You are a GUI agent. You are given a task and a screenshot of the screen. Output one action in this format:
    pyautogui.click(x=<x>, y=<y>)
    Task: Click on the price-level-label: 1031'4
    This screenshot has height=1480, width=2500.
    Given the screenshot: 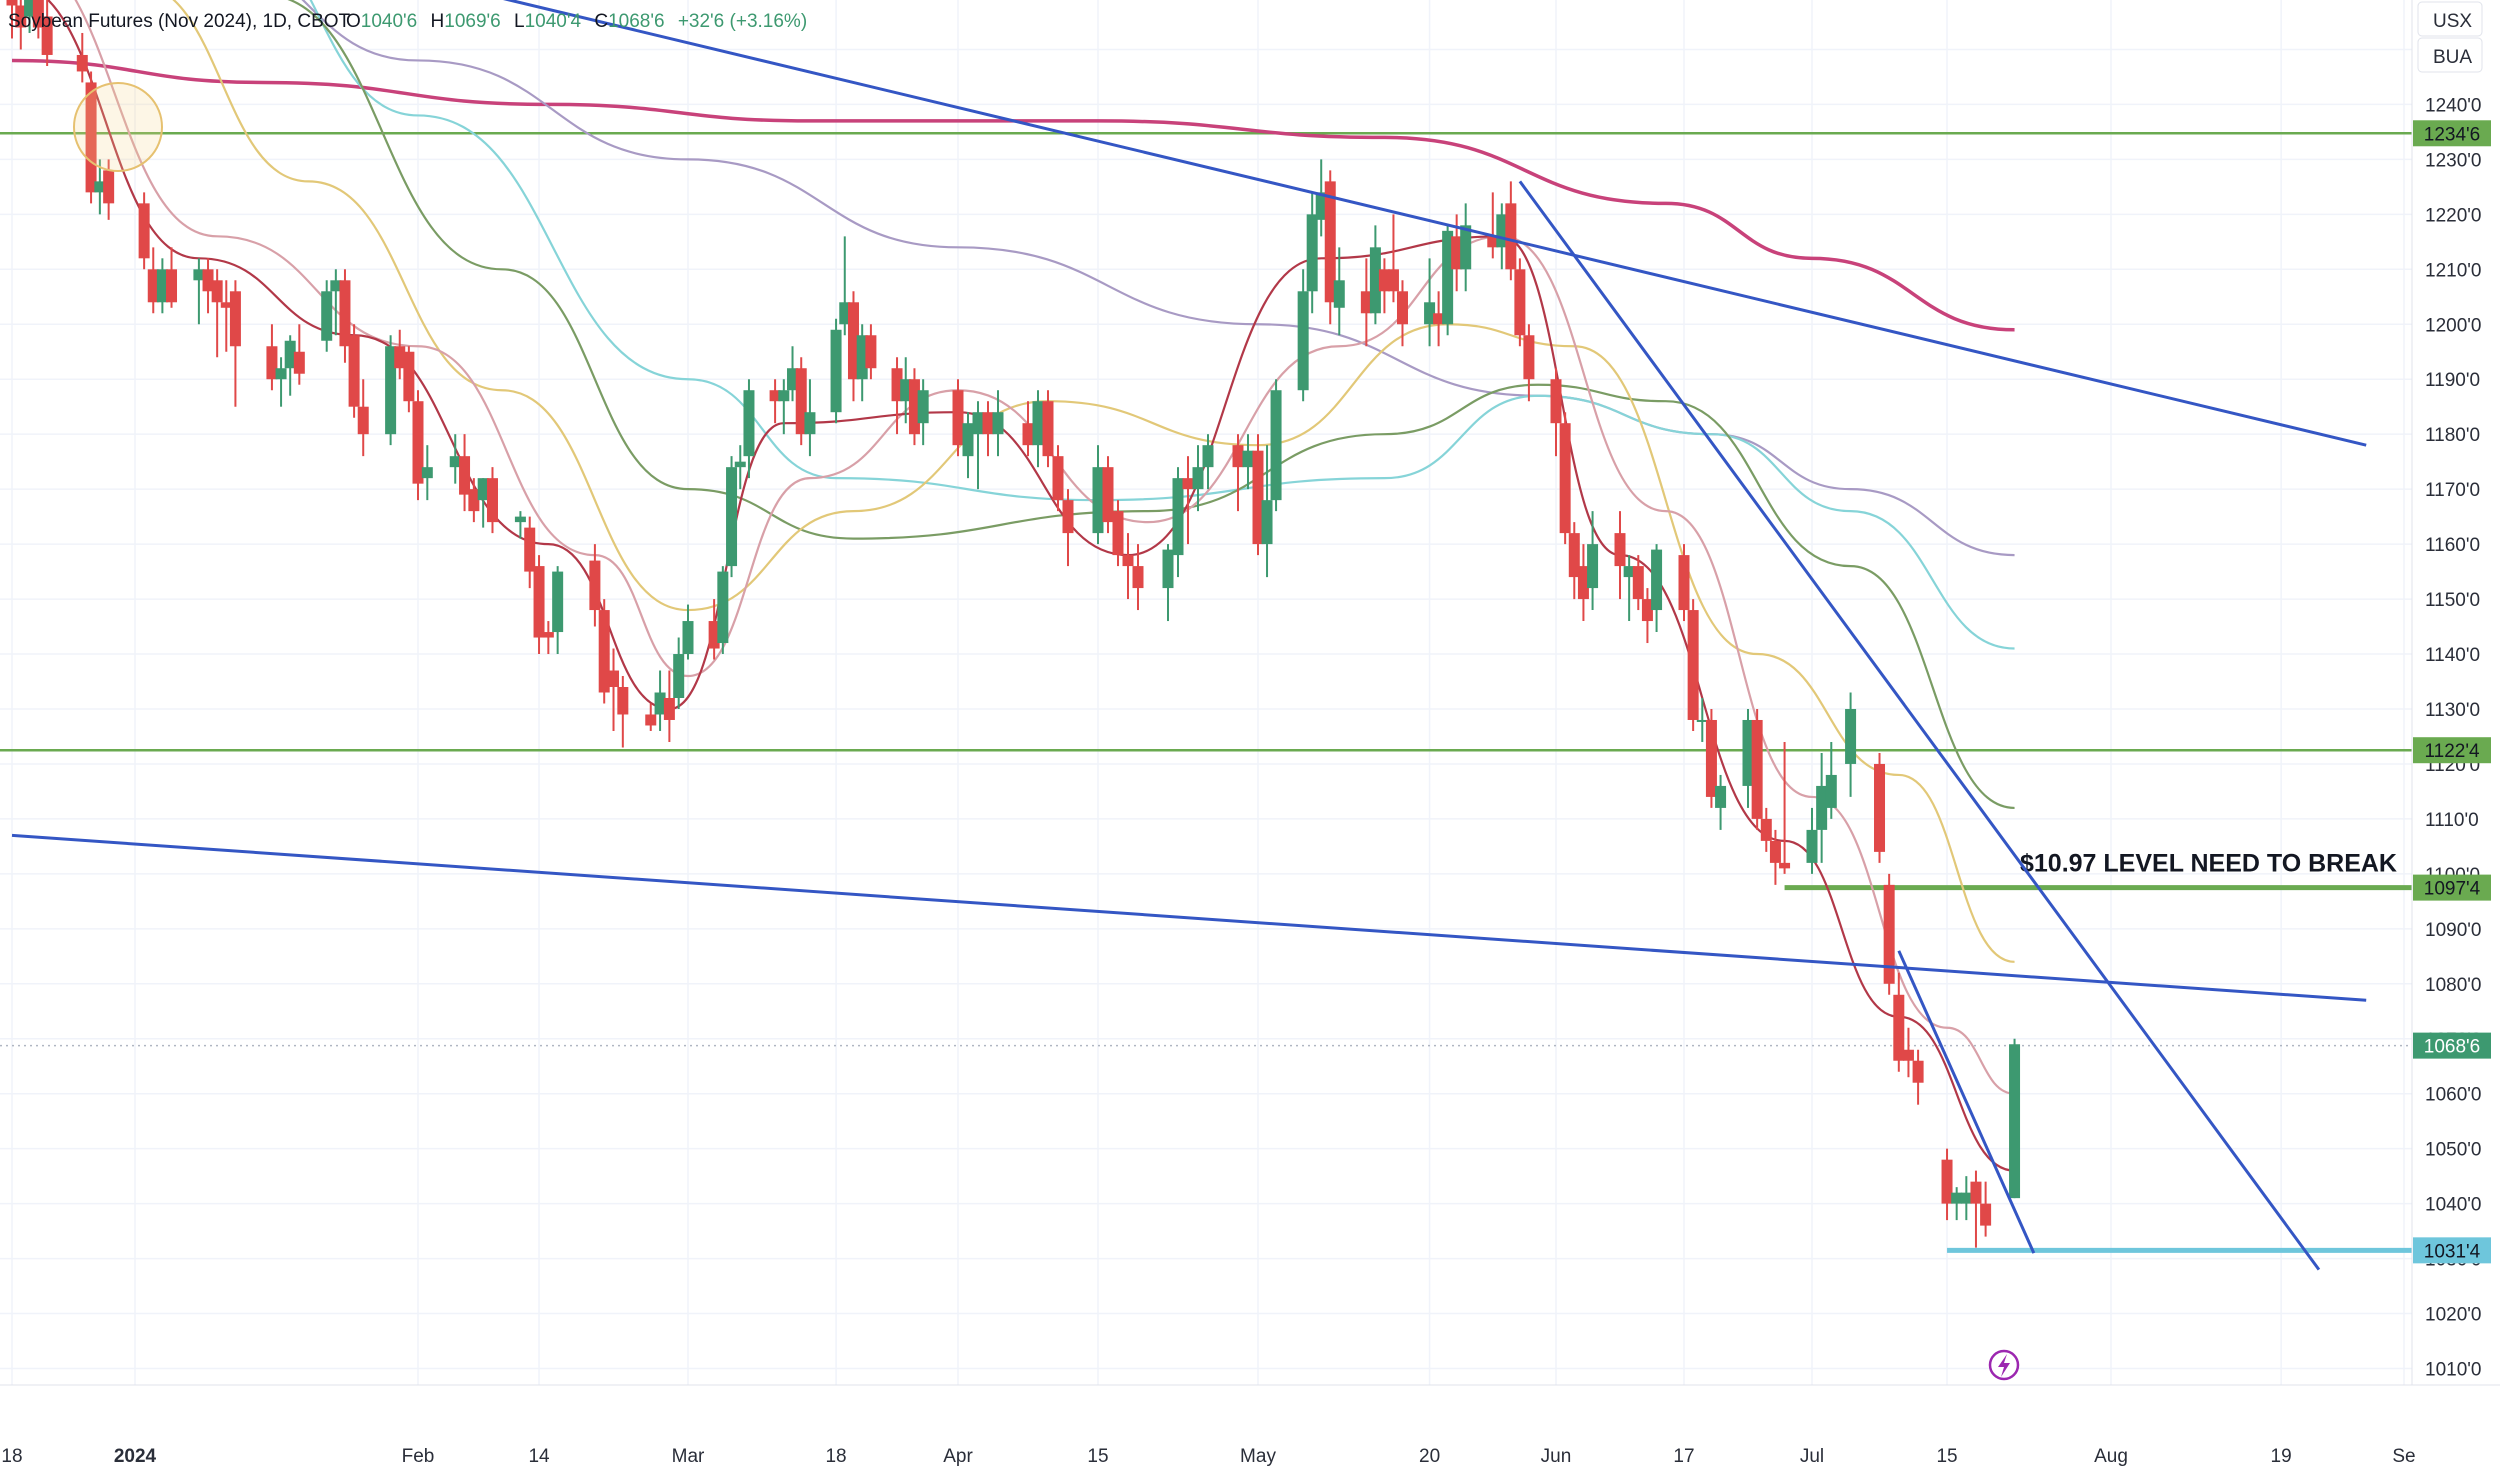 What is the action you would take?
    pyautogui.click(x=2452, y=1251)
    